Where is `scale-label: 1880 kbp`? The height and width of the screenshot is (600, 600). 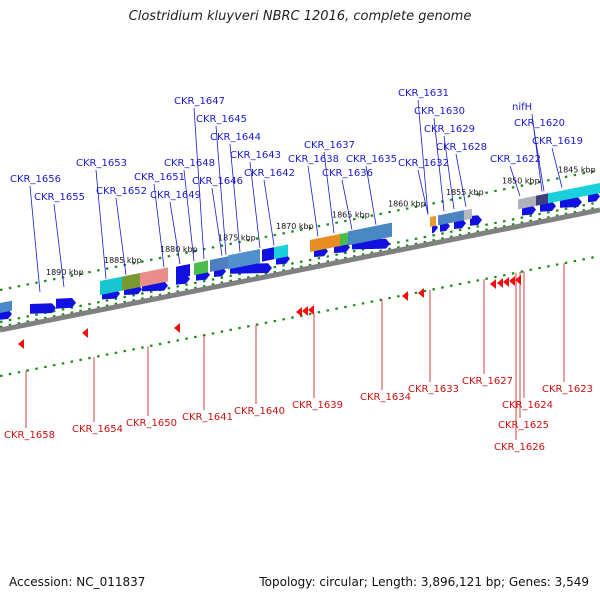
scale-label: 1880 kbp is located at coordinates (179, 249).